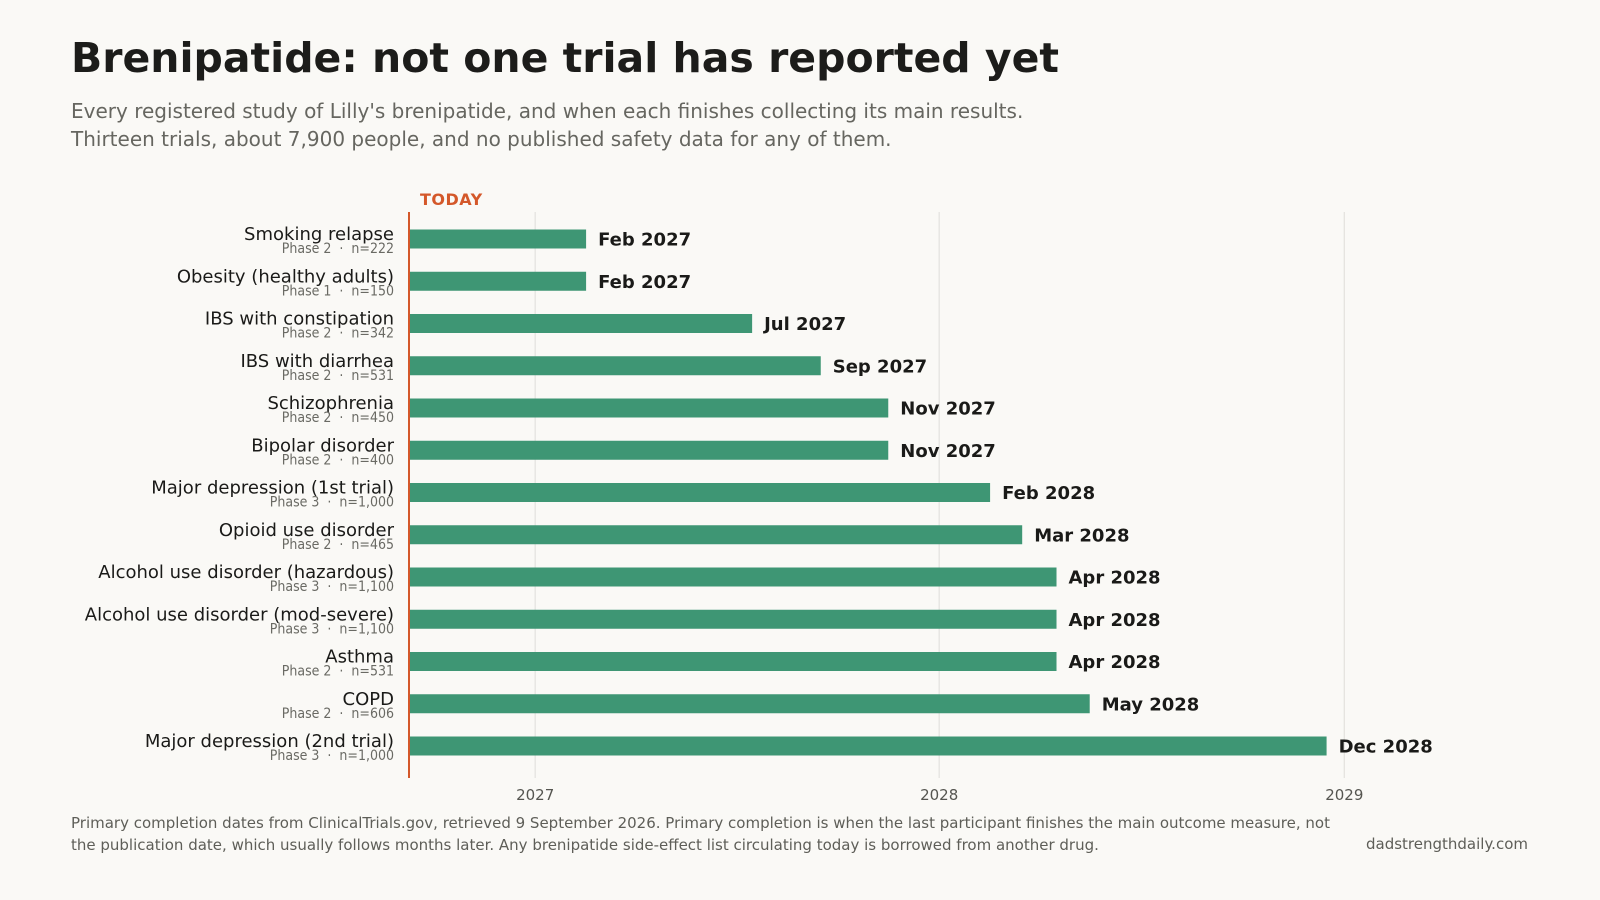  What do you see at coordinates (246, 572) in the screenshot?
I see `trial-name-label: Alcohol use disorder (hazardous)` at bounding box center [246, 572].